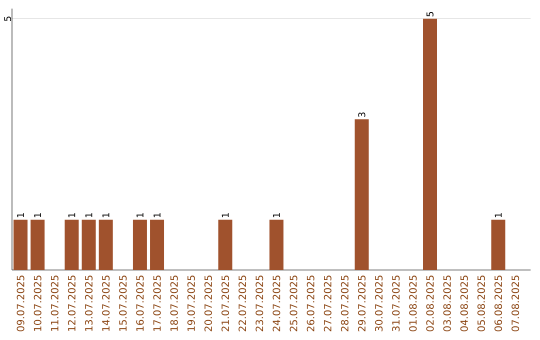  What do you see at coordinates (140, 303) in the screenshot?
I see `x-tick-label: 16.07.2025` at bounding box center [140, 303].